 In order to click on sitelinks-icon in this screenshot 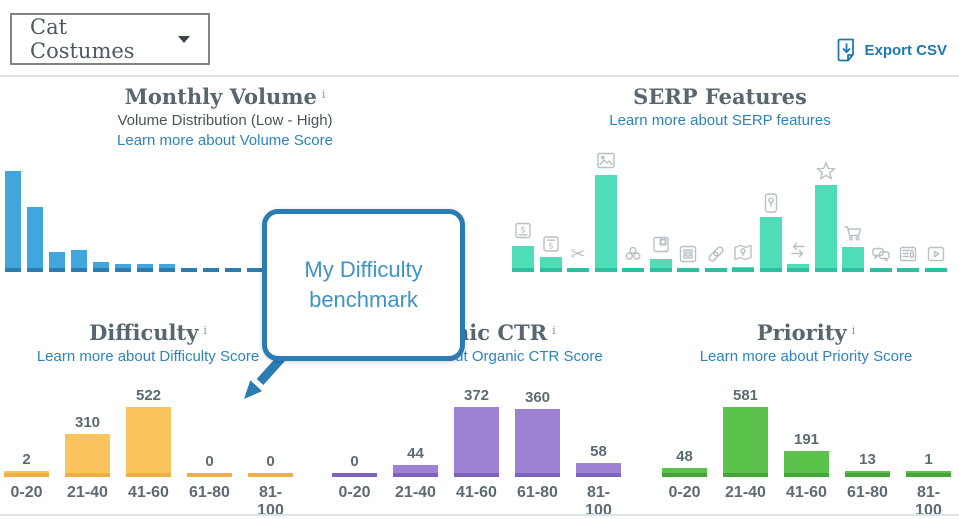, I will do `click(688, 254)`.